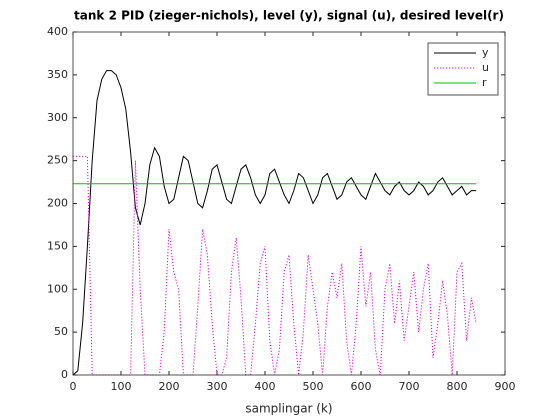 The height and width of the screenshot is (420, 560). What do you see at coordinates (121, 386) in the screenshot?
I see `x-tick-label: 100` at bounding box center [121, 386].